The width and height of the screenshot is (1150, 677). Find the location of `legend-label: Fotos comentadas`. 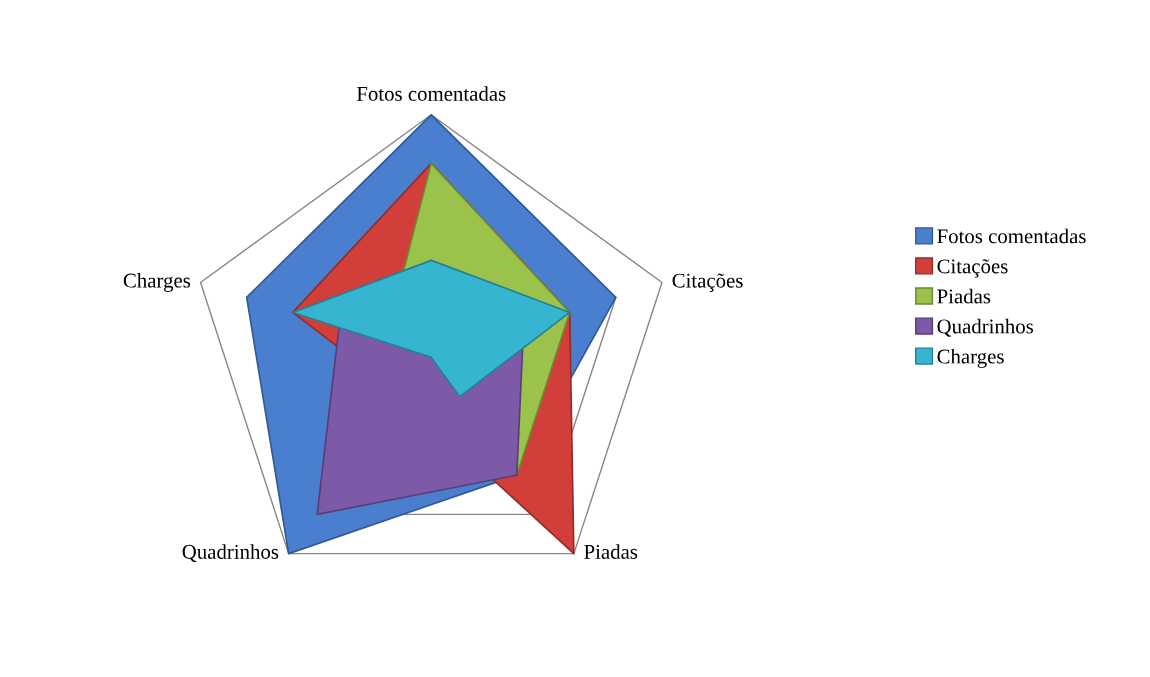

legend-label: Fotos comentadas is located at coordinates (1011, 236).